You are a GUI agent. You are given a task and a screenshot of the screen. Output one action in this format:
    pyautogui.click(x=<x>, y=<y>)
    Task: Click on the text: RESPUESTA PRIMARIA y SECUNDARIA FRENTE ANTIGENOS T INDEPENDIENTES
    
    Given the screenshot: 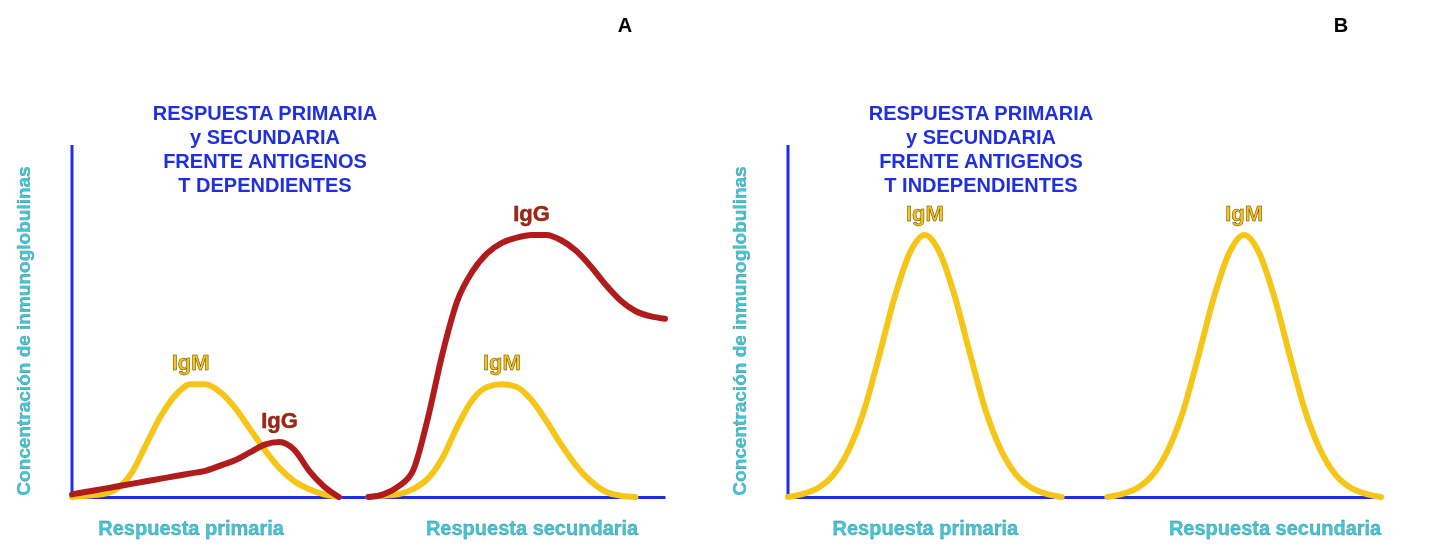 What is the action you would take?
    pyautogui.click(x=981, y=149)
    